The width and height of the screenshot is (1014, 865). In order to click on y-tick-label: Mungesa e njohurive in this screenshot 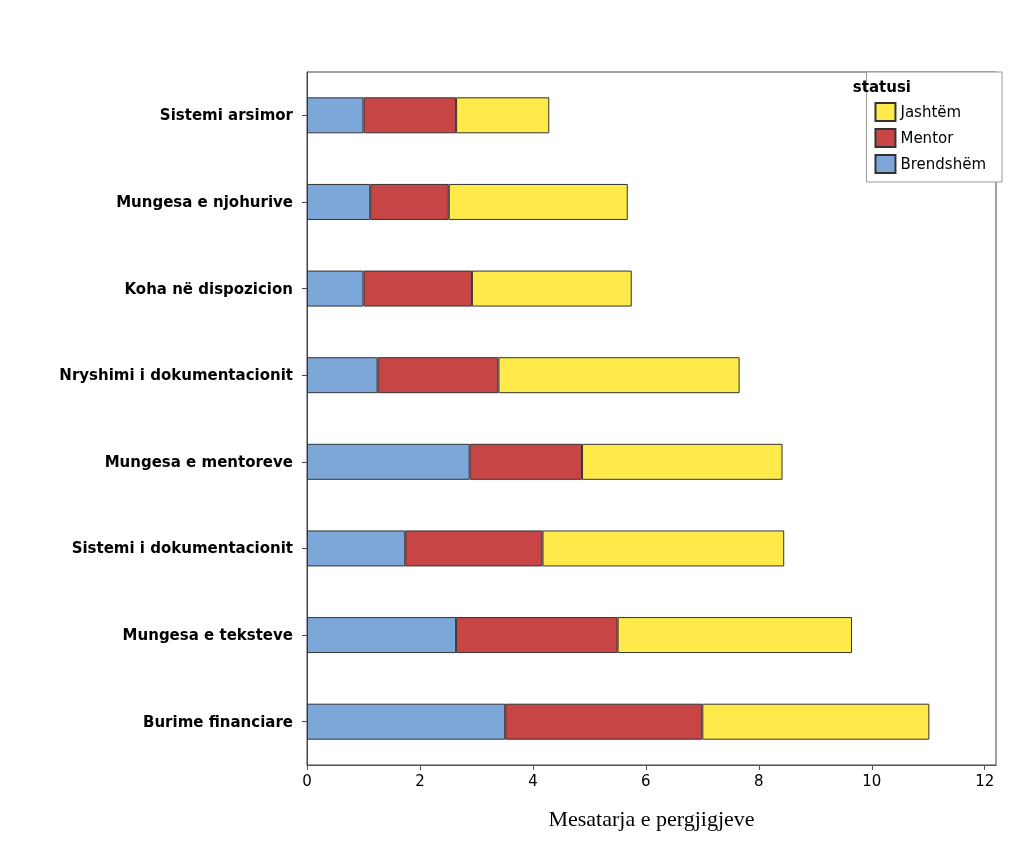, I will do `click(204, 201)`.